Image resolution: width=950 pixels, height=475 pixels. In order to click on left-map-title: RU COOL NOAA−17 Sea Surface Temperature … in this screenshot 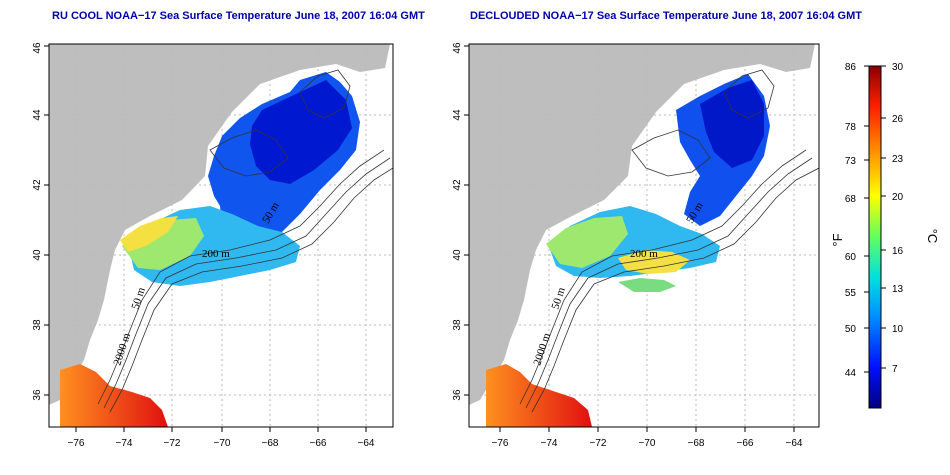, I will do `click(238, 16)`.